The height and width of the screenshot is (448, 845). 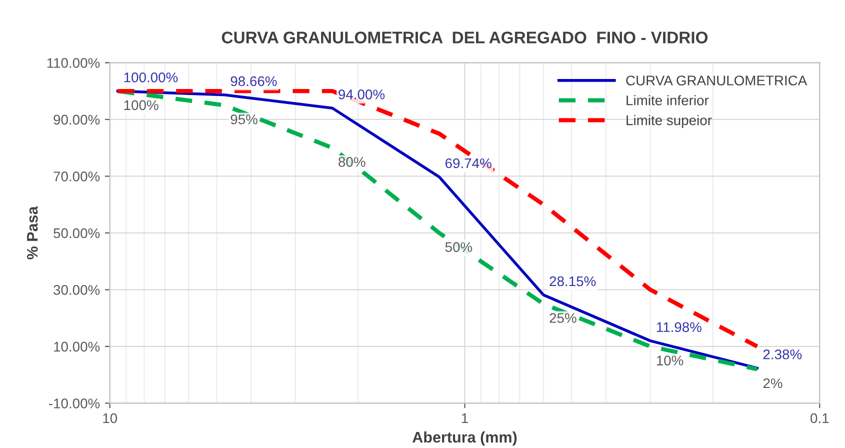 What do you see at coordinates (141, 105) in the screenshot?
I see `data-label: 100%` at bounding box center [141, 105].